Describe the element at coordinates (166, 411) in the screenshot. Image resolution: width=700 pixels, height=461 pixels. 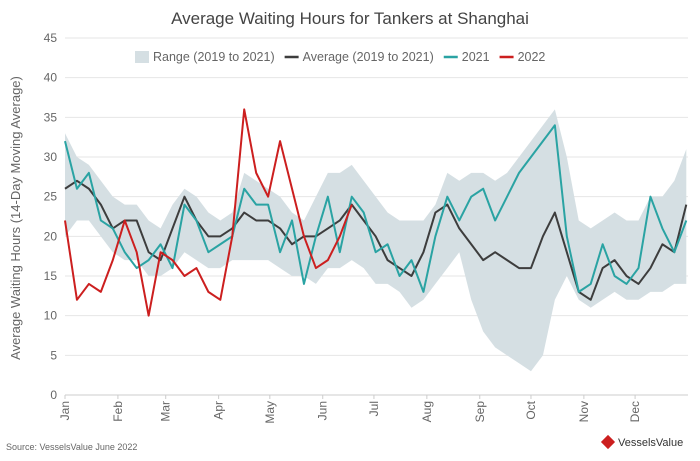
I see `x-tick-label: Mar` at that location.